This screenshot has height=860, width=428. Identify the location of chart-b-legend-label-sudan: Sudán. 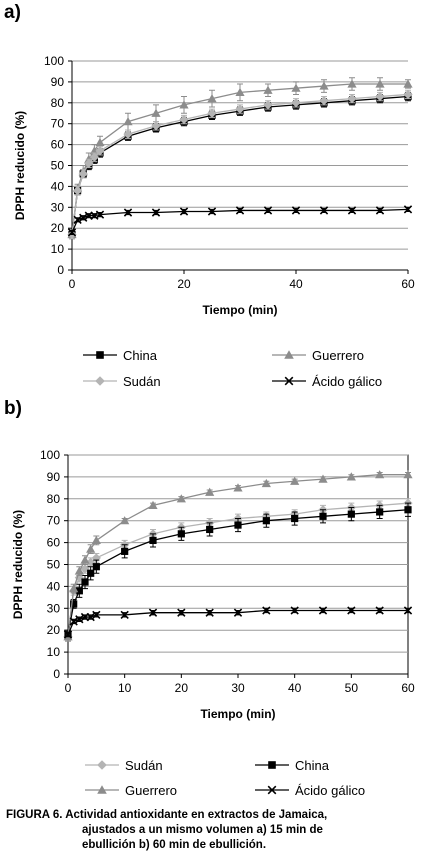
(144, 765).